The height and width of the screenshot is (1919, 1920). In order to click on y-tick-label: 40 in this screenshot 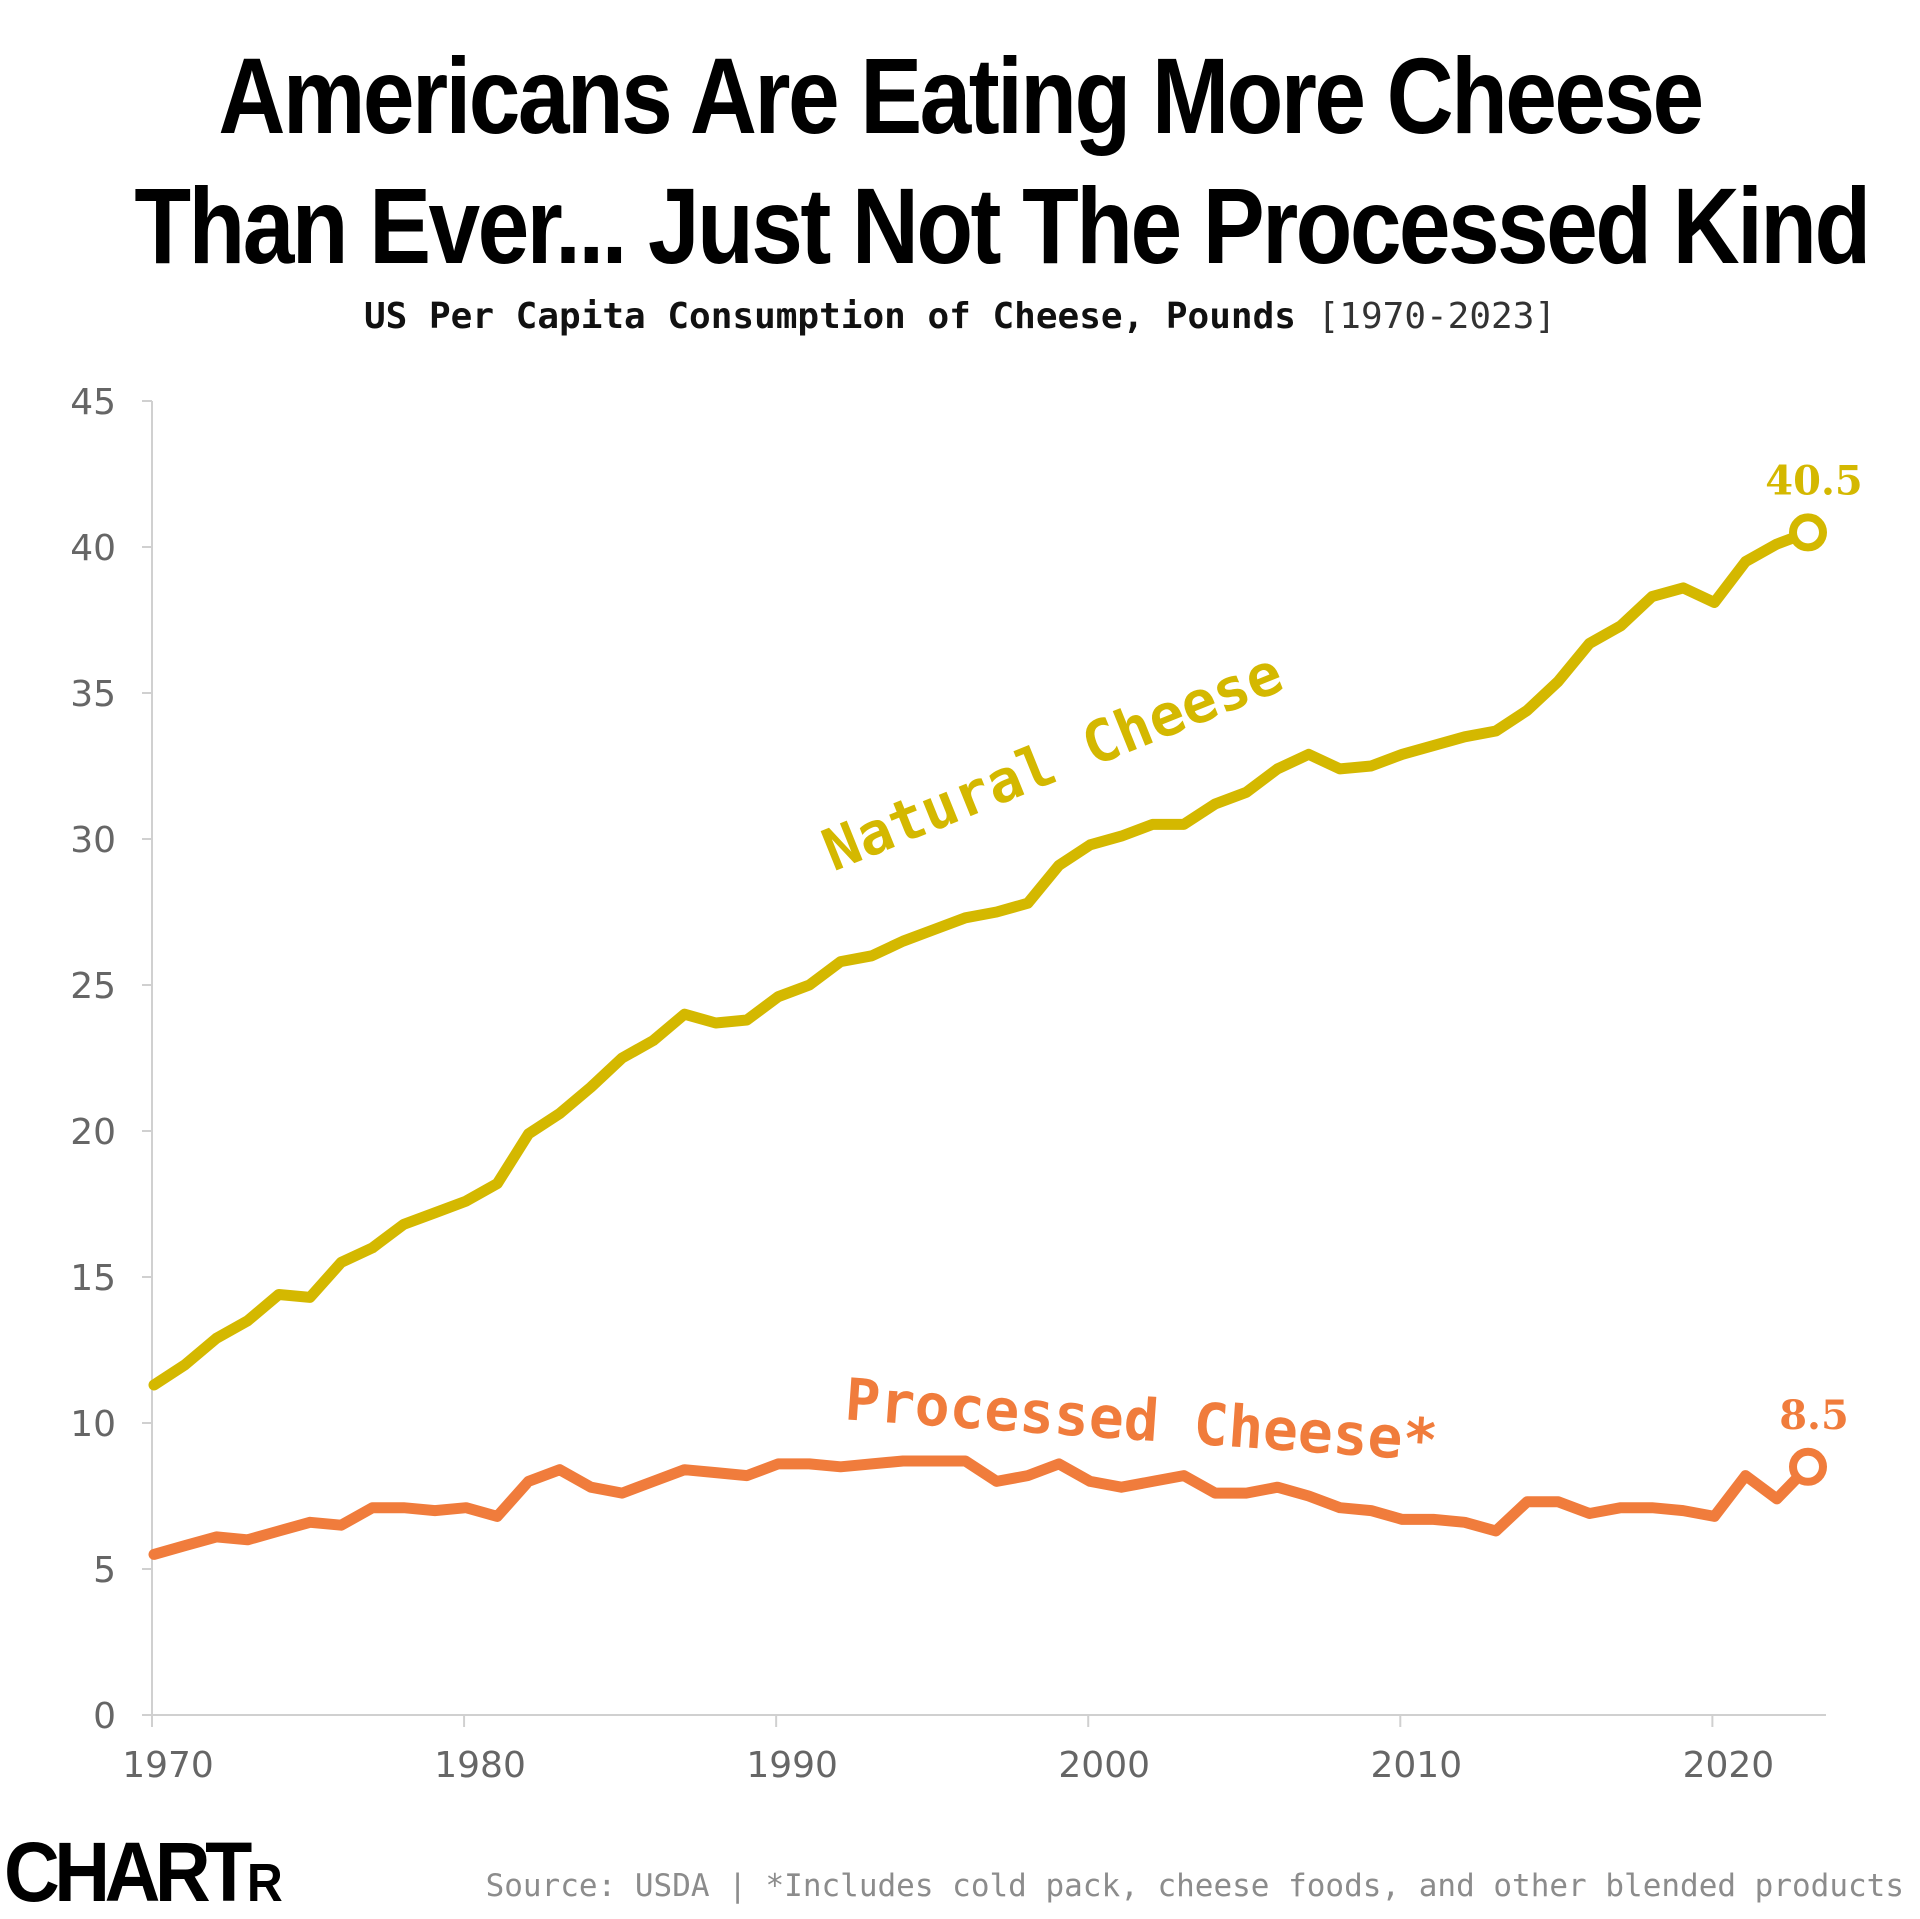, I will do `click(93, 548)`.